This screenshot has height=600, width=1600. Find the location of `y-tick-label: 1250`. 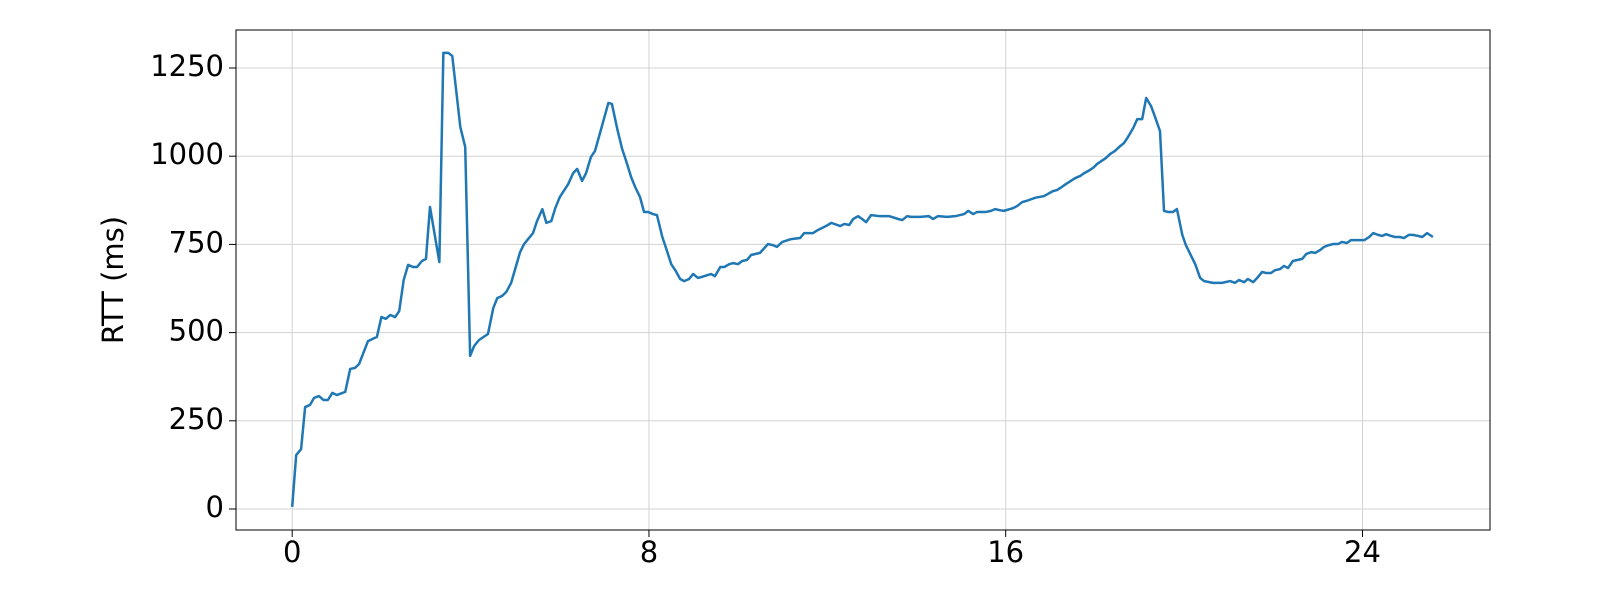

y-tick-label: 1250 is located at coordinates (187, 66).